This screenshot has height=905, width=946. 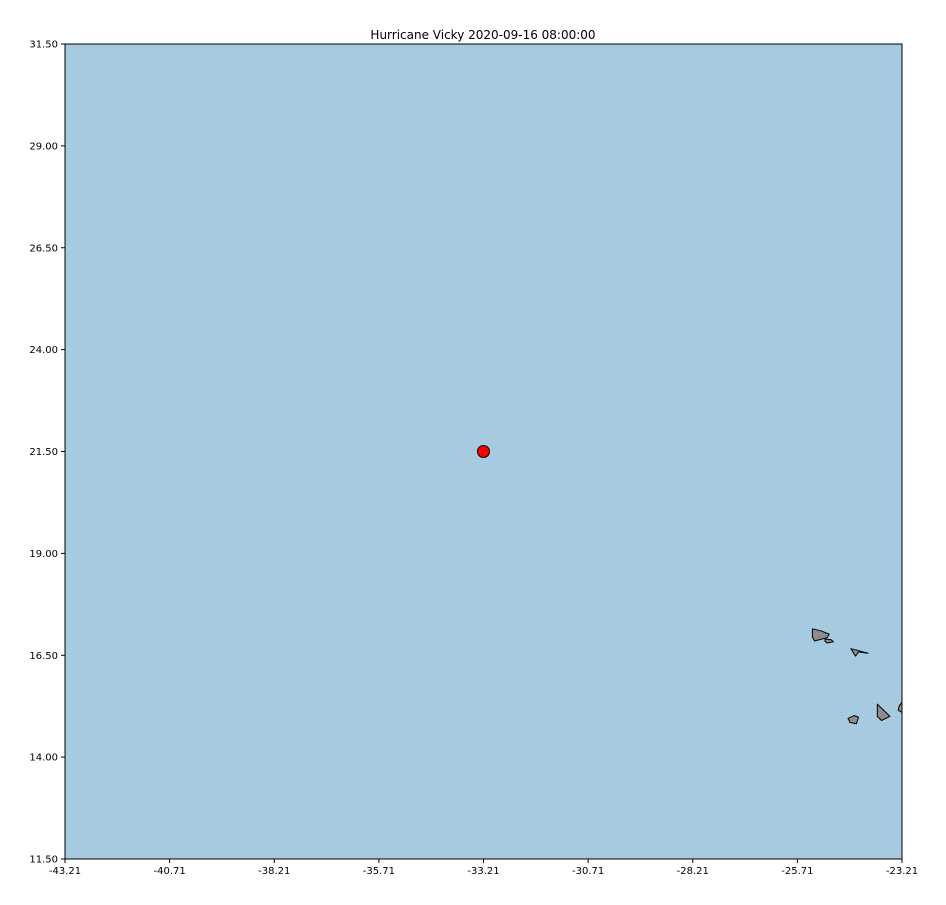 What do you see at coordinates (43, 45) in the screenshot?
I see `y-tick-label: 31.50` at bounding box center [43, 45].